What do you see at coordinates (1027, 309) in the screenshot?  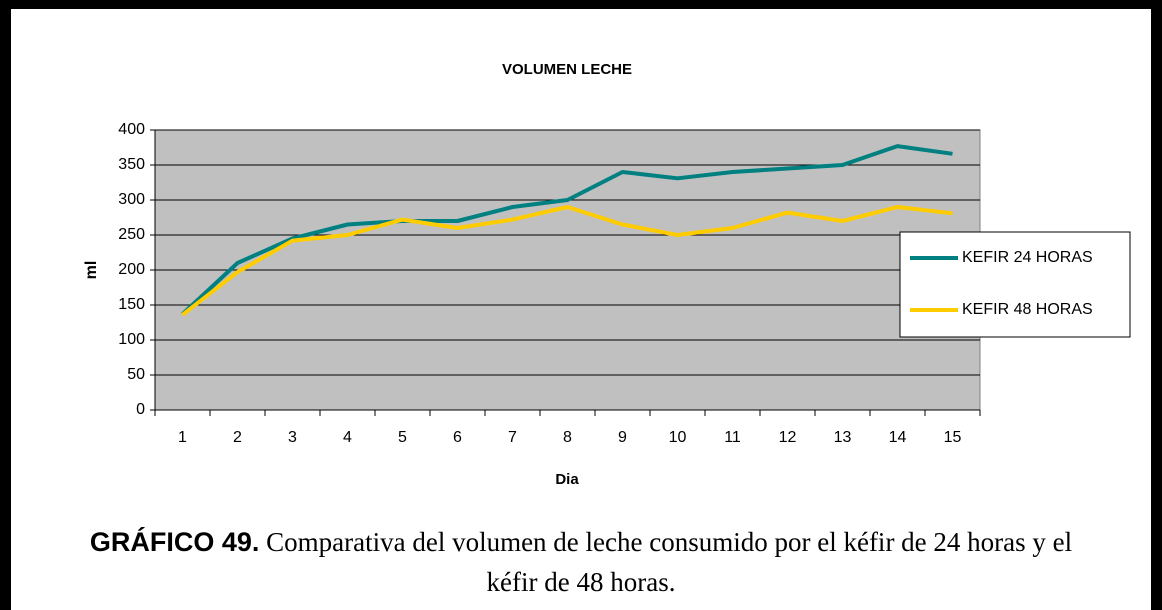 I see `legend-label: KEFIR 48 HORAS` at bounding box center [1027, 309].